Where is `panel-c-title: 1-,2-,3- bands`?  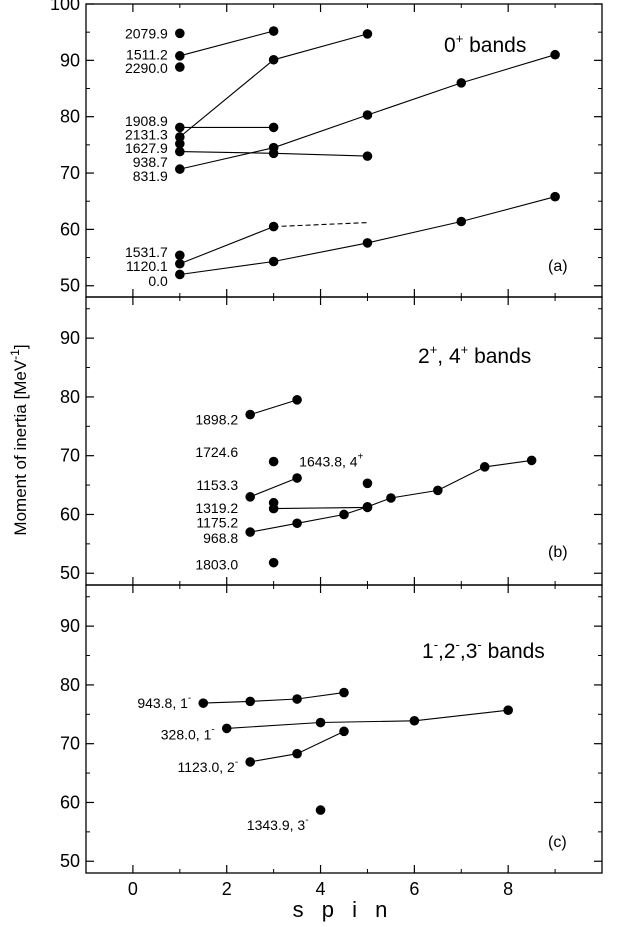
panel-c-title: 1-,2-,3- bands is located at coordinates (483, 650).